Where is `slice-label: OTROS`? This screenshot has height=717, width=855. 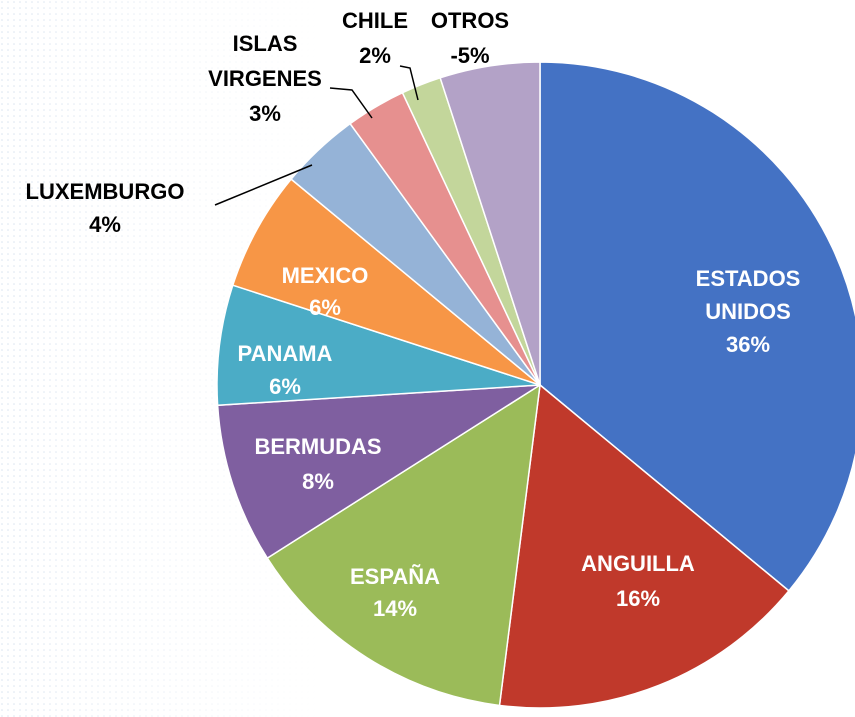
slice-label: OTROS is located at coordinates (470, 20).